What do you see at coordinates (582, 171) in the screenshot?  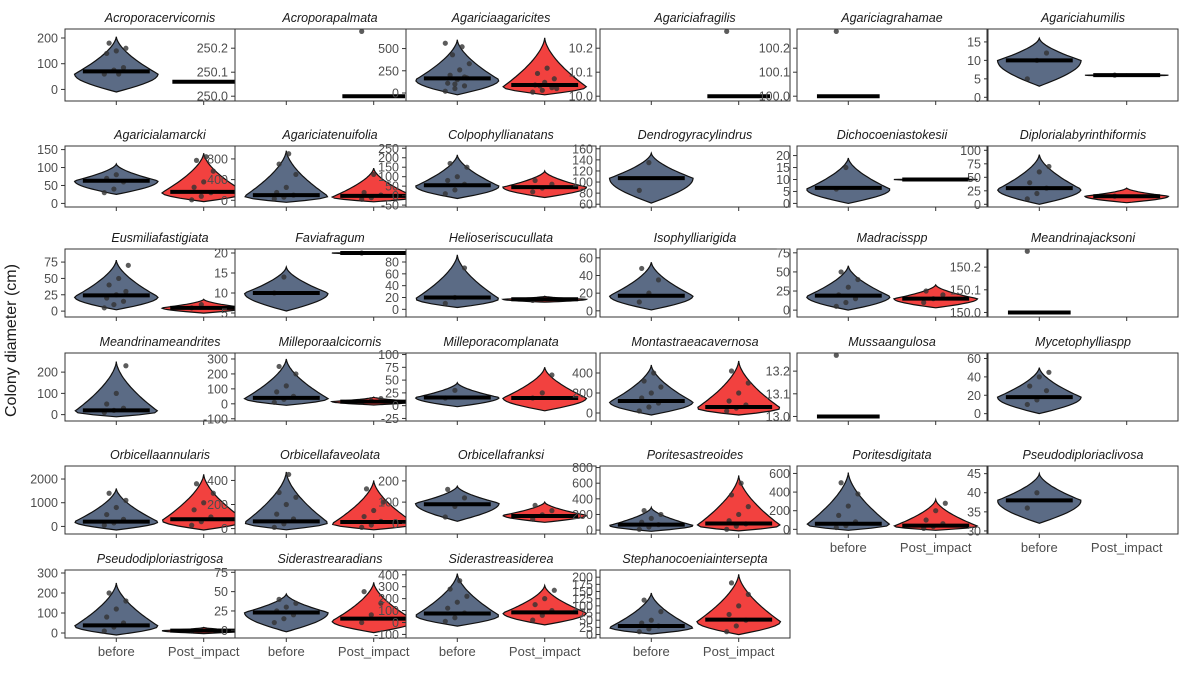 I see `y-tick-label: 120` at bounding box center [582, 171].